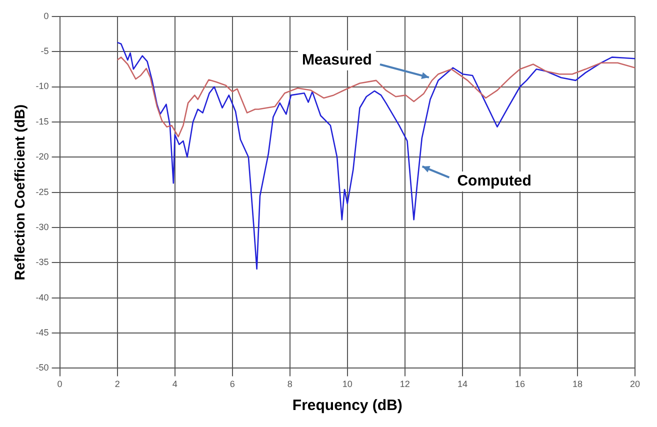 This screenshot has width=657, height=427. What do you see at coordinates (44, 51) in the screenshot?
I see `y-tick-label: -5` at bounding box center [44, 51].